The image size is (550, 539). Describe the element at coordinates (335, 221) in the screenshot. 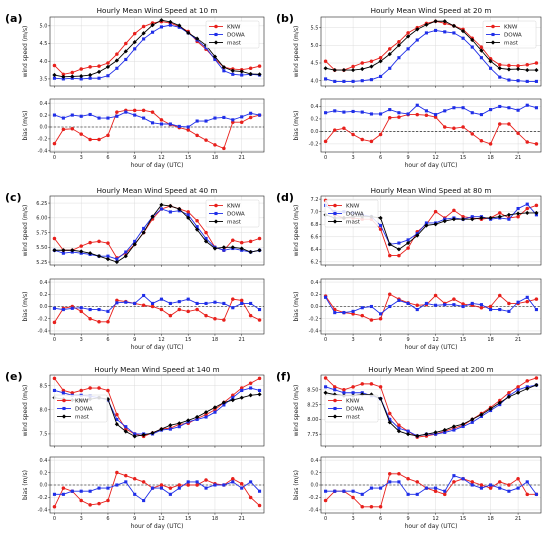

I see `panel-3-legend-marker-mast` at that location.